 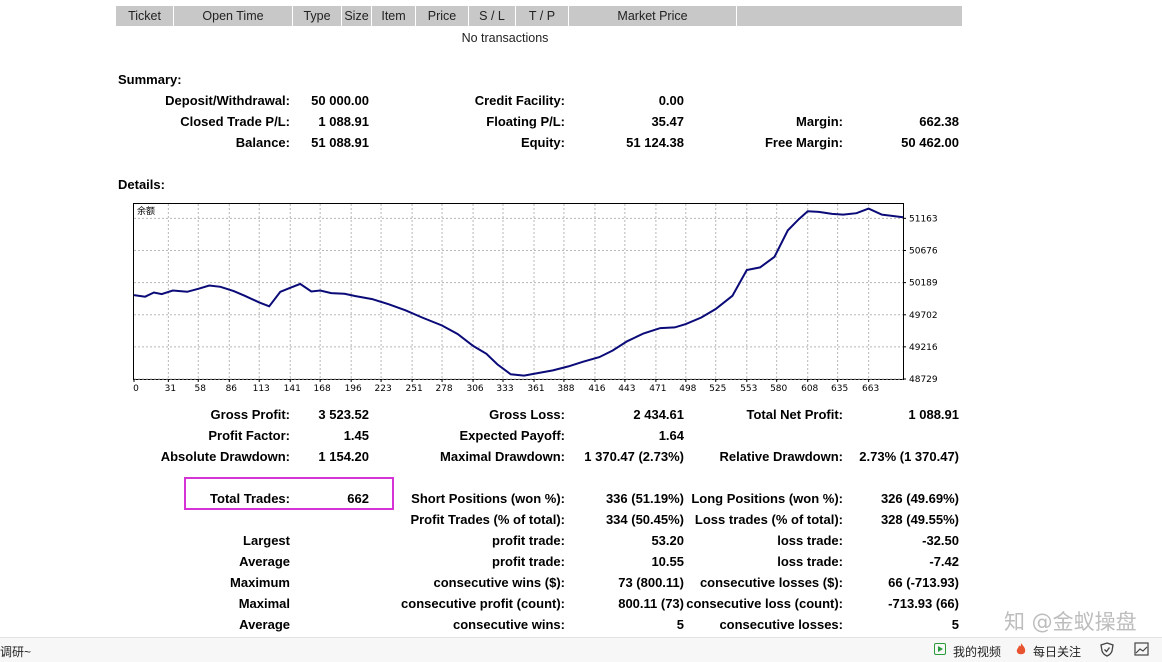 I want to click on maximal-drawdown-value: 1 370.47 (2.73%), so click(x=634, y=456).